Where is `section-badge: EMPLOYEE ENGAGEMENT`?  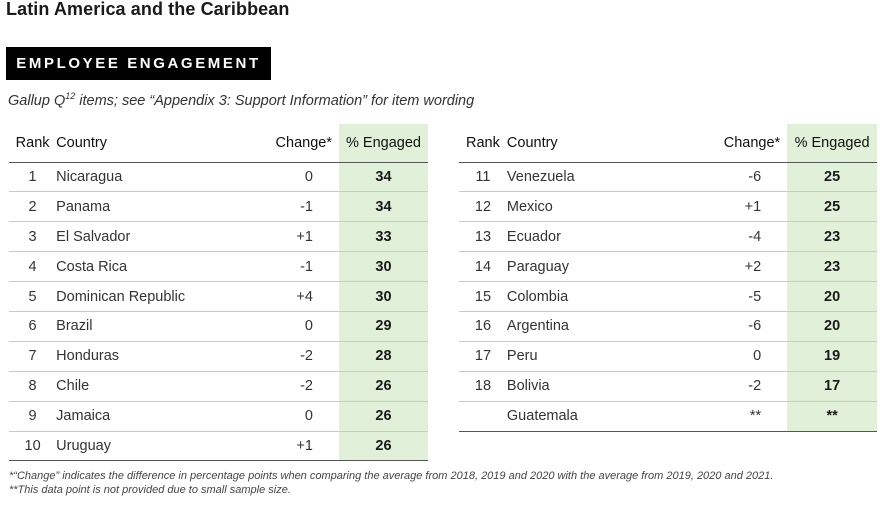
section-badge: EMPLOYEE ENGAGEMENT is located at coordinates (138, 63).